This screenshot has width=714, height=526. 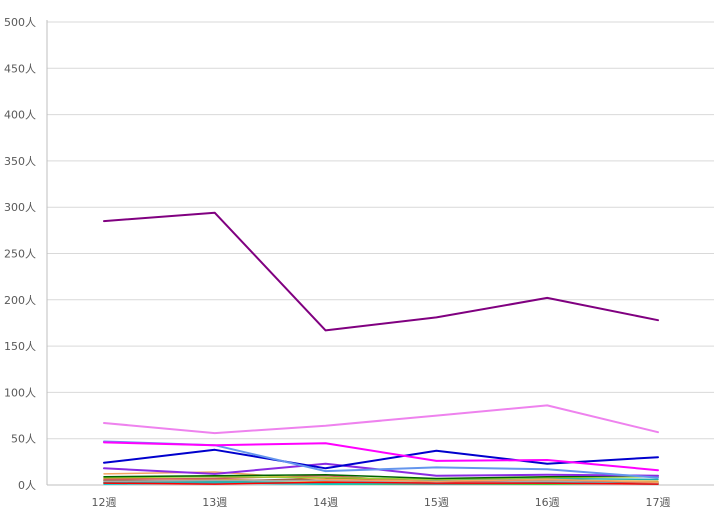 I want to click on y-tick-label: 0人, so click(x=27, y=485).